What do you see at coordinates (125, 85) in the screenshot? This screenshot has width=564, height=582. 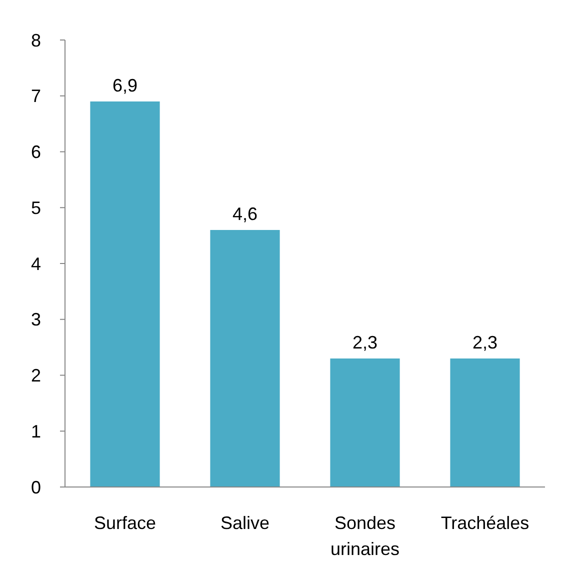 I see `data-label: 6,9` at bounding box center [125, 85].